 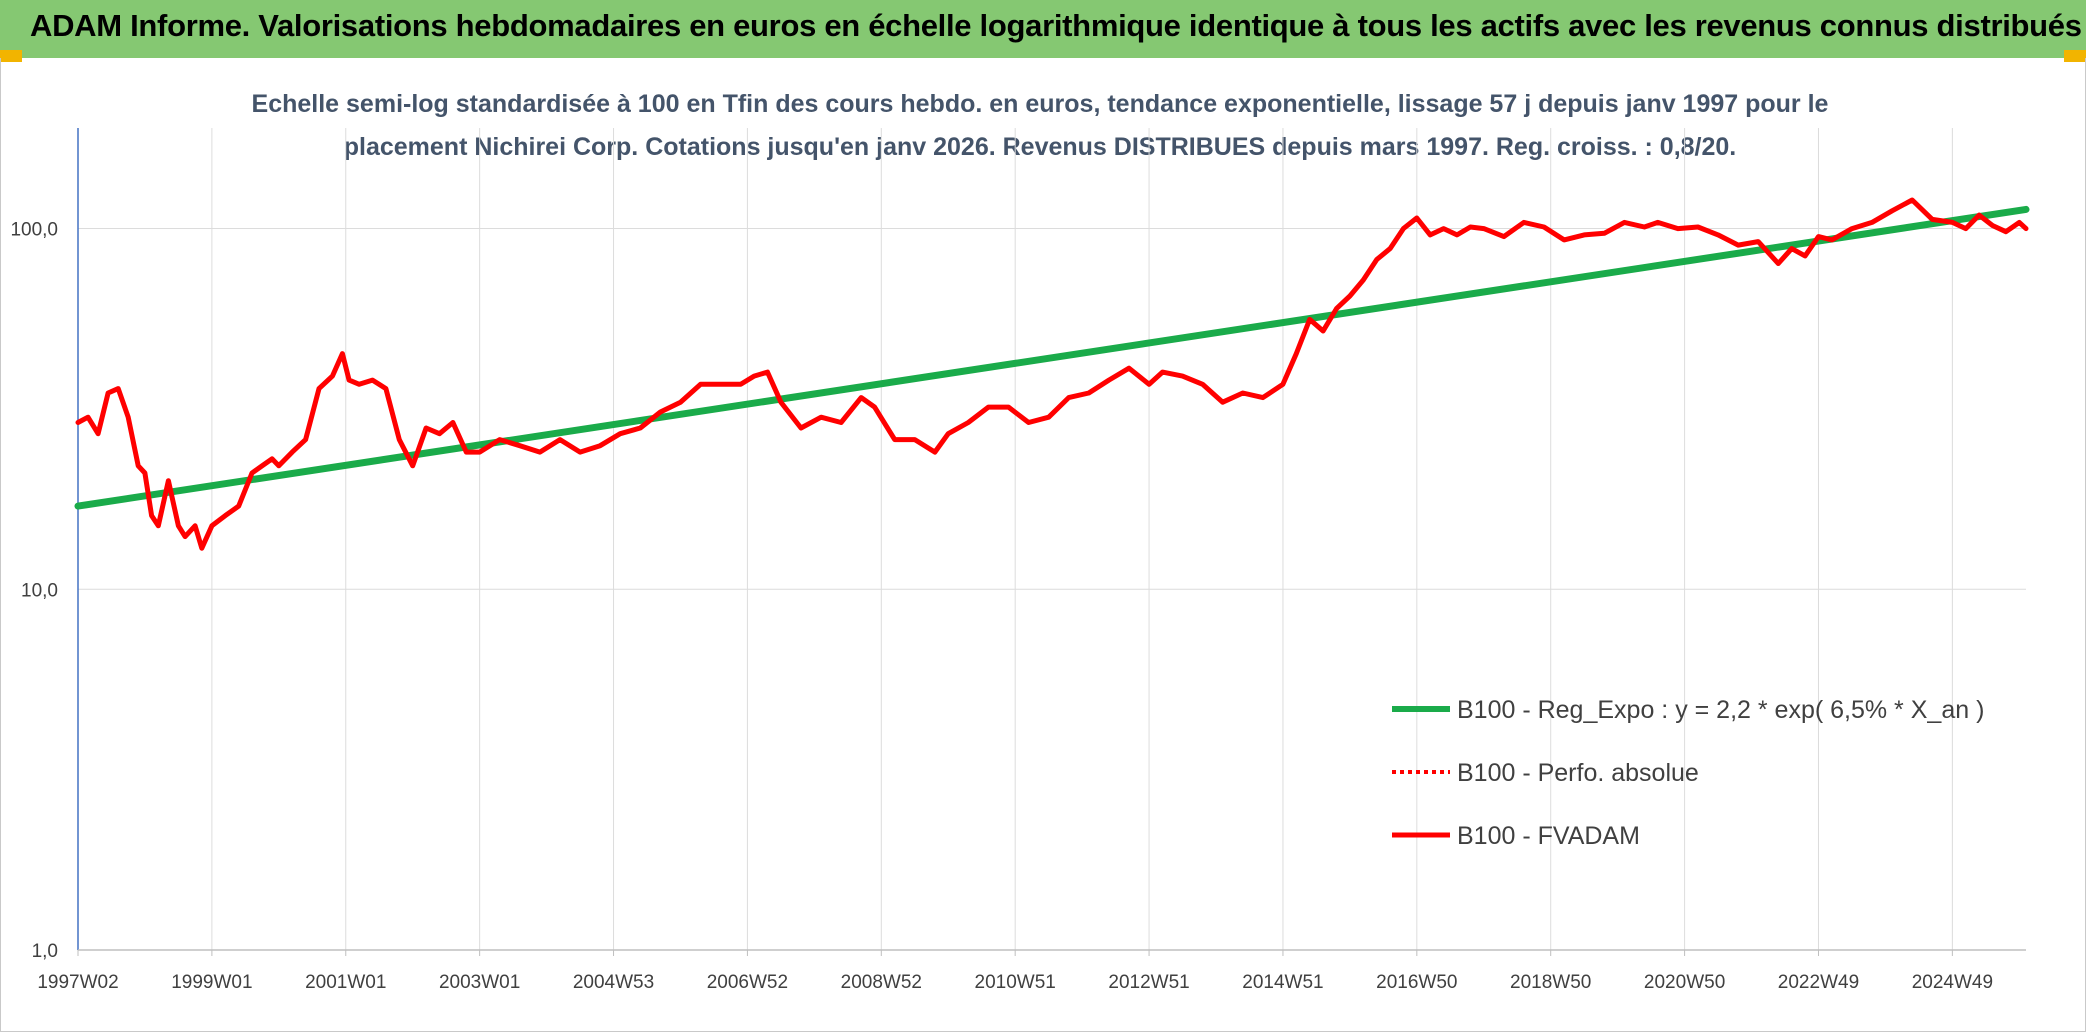 What do you see at coordinates (77, 982) in the screenshot?
I see `x-tick-label: 1997W02` at bounding box center [77, 982].